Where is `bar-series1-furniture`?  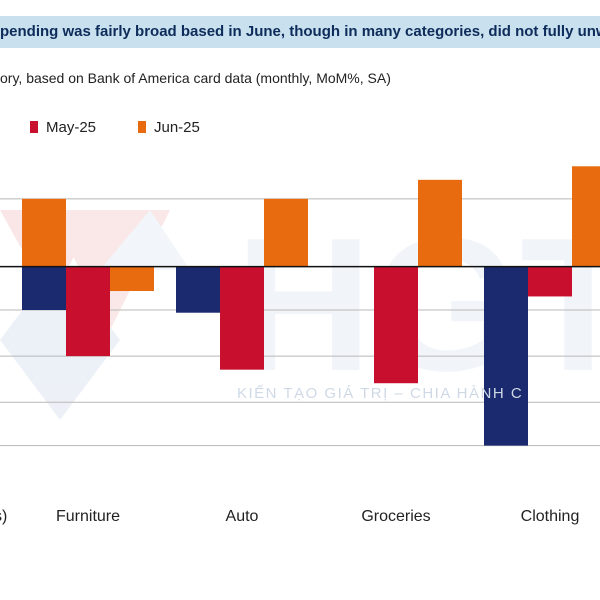 bar-series1-furniture is located at coordinates (88, 311).